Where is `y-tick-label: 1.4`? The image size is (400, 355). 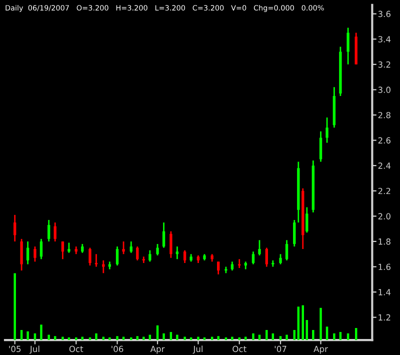
y-tick-label: 1.4 is located at coordinates (384, 292).